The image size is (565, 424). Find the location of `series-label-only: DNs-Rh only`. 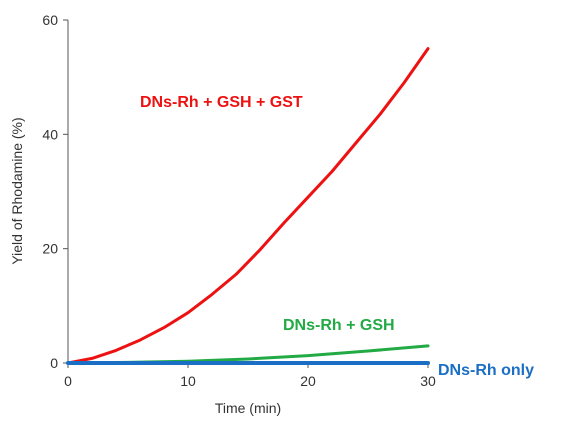

series-label-only: DNs-Rh only is located at coordinates (486, 370).